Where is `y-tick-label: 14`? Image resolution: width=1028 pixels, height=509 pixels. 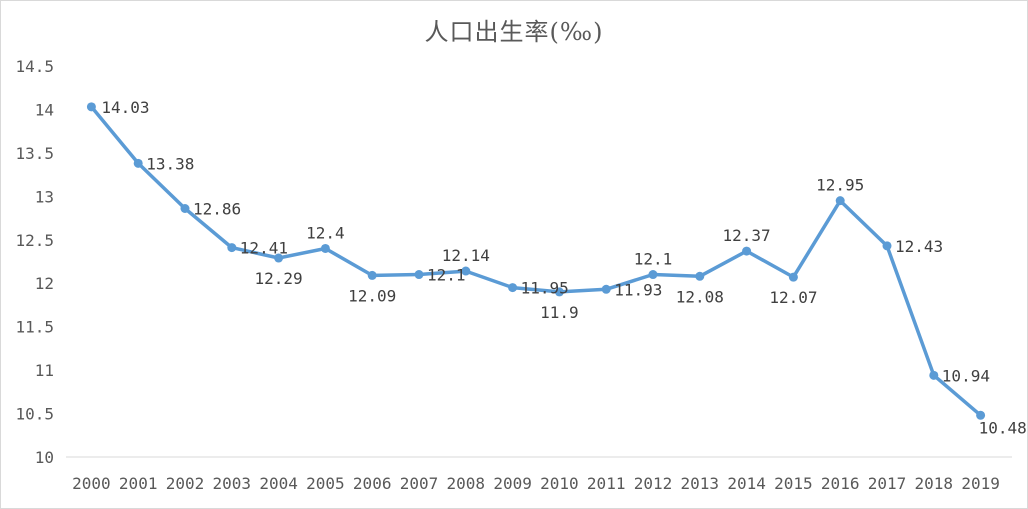 y-tick-label: 14 is located at coordinates (44, 109).